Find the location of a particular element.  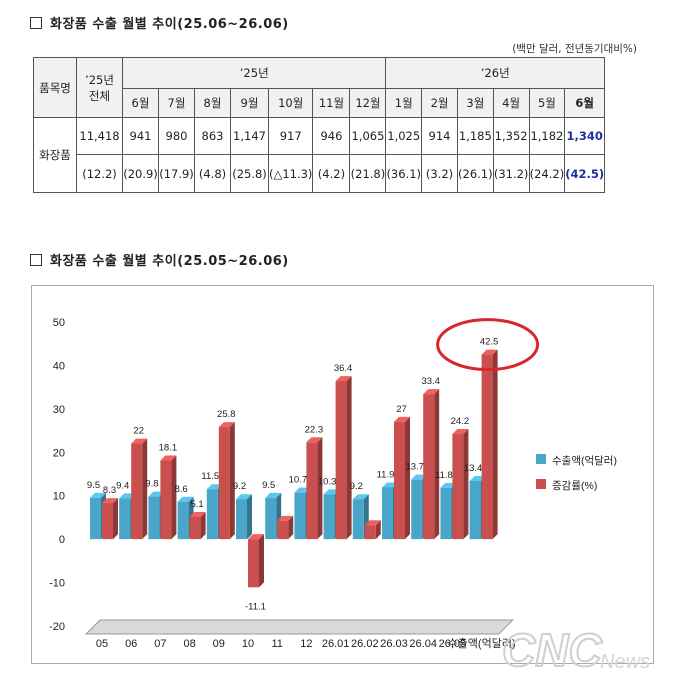

x-tick-label: 26.05 is located at coordinates (453, 644).